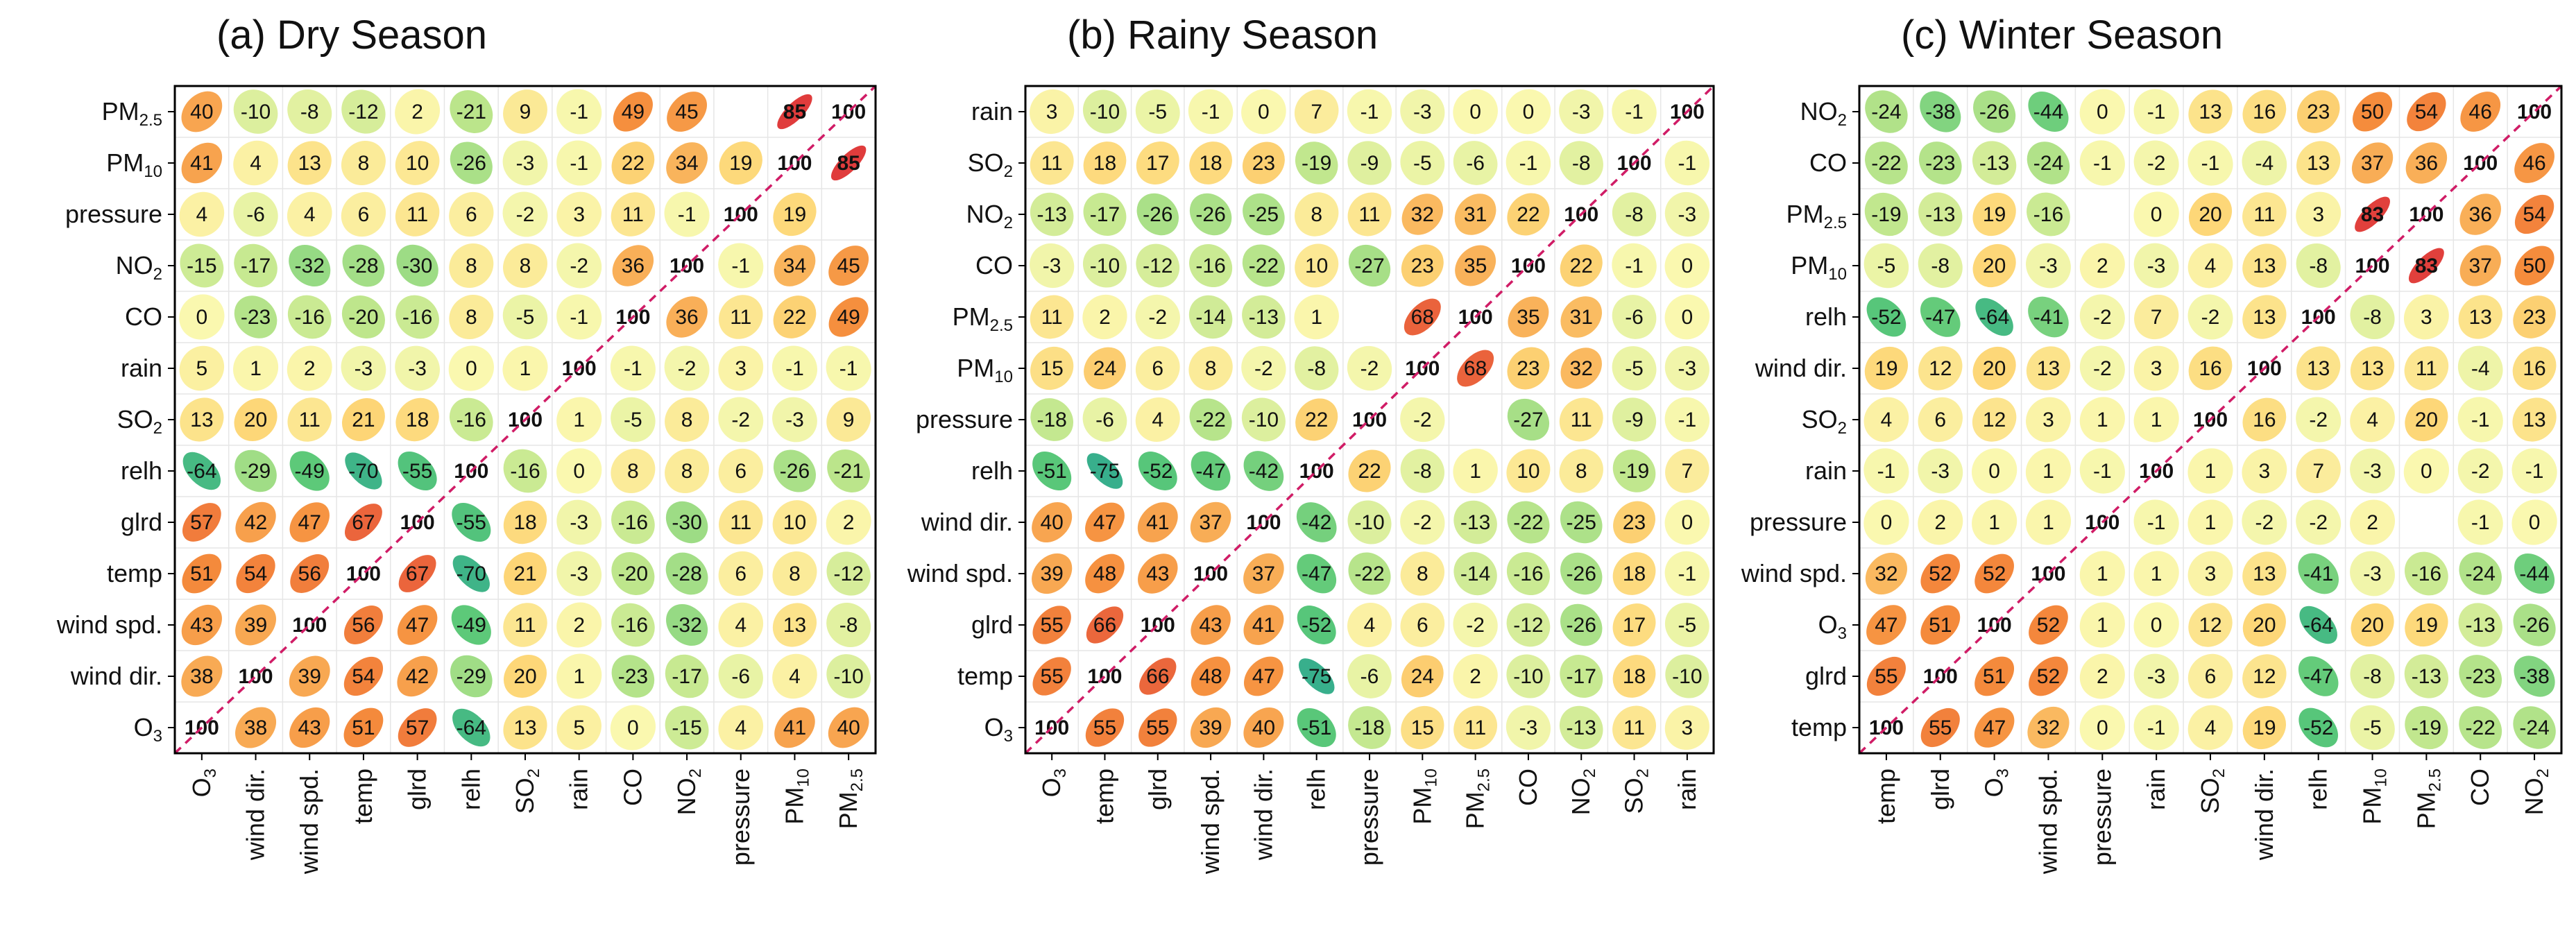 The width and height of the screenshot is (2576, 944). Describe the element at coordinates (1104, 471) in the screenshot. I see `correlation-cell: -75` at that location.